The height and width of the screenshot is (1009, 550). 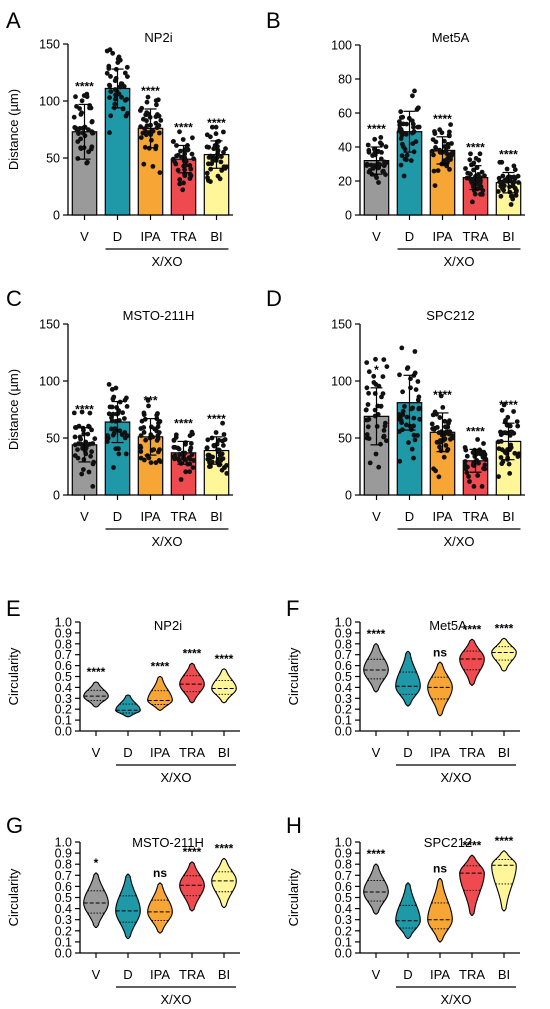 What do you see at coordinates (448, 625) in the screenshot?
I see `panel-title: Met5A` at bounding box center [448, 625].